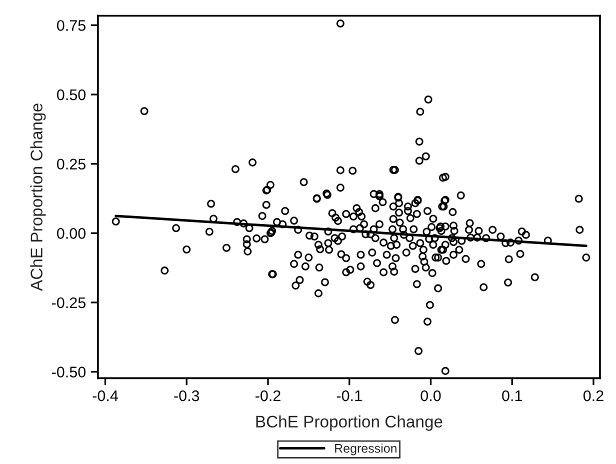 This screenshot has width=616, height=464. I want to click on x-tick-label: -0.3, so click(187, 396).